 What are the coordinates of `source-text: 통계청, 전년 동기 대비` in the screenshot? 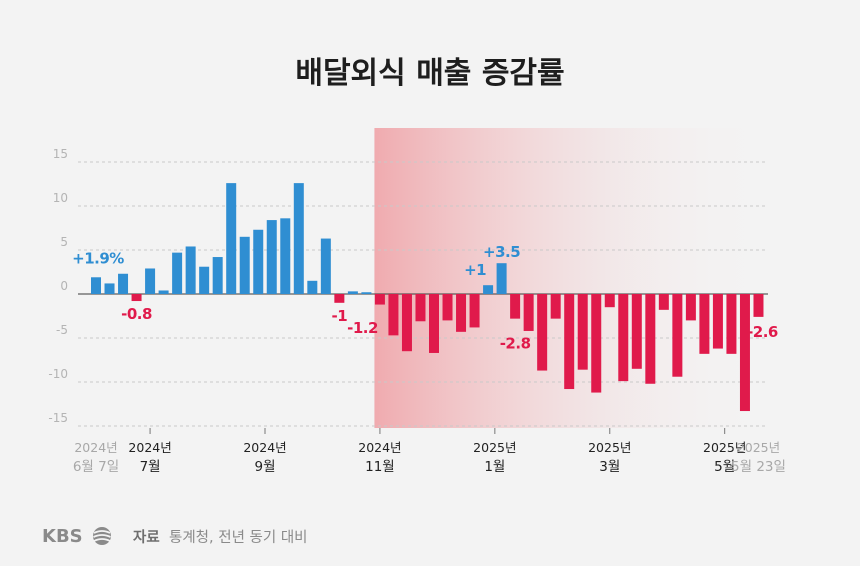 It's located at (238, 537).